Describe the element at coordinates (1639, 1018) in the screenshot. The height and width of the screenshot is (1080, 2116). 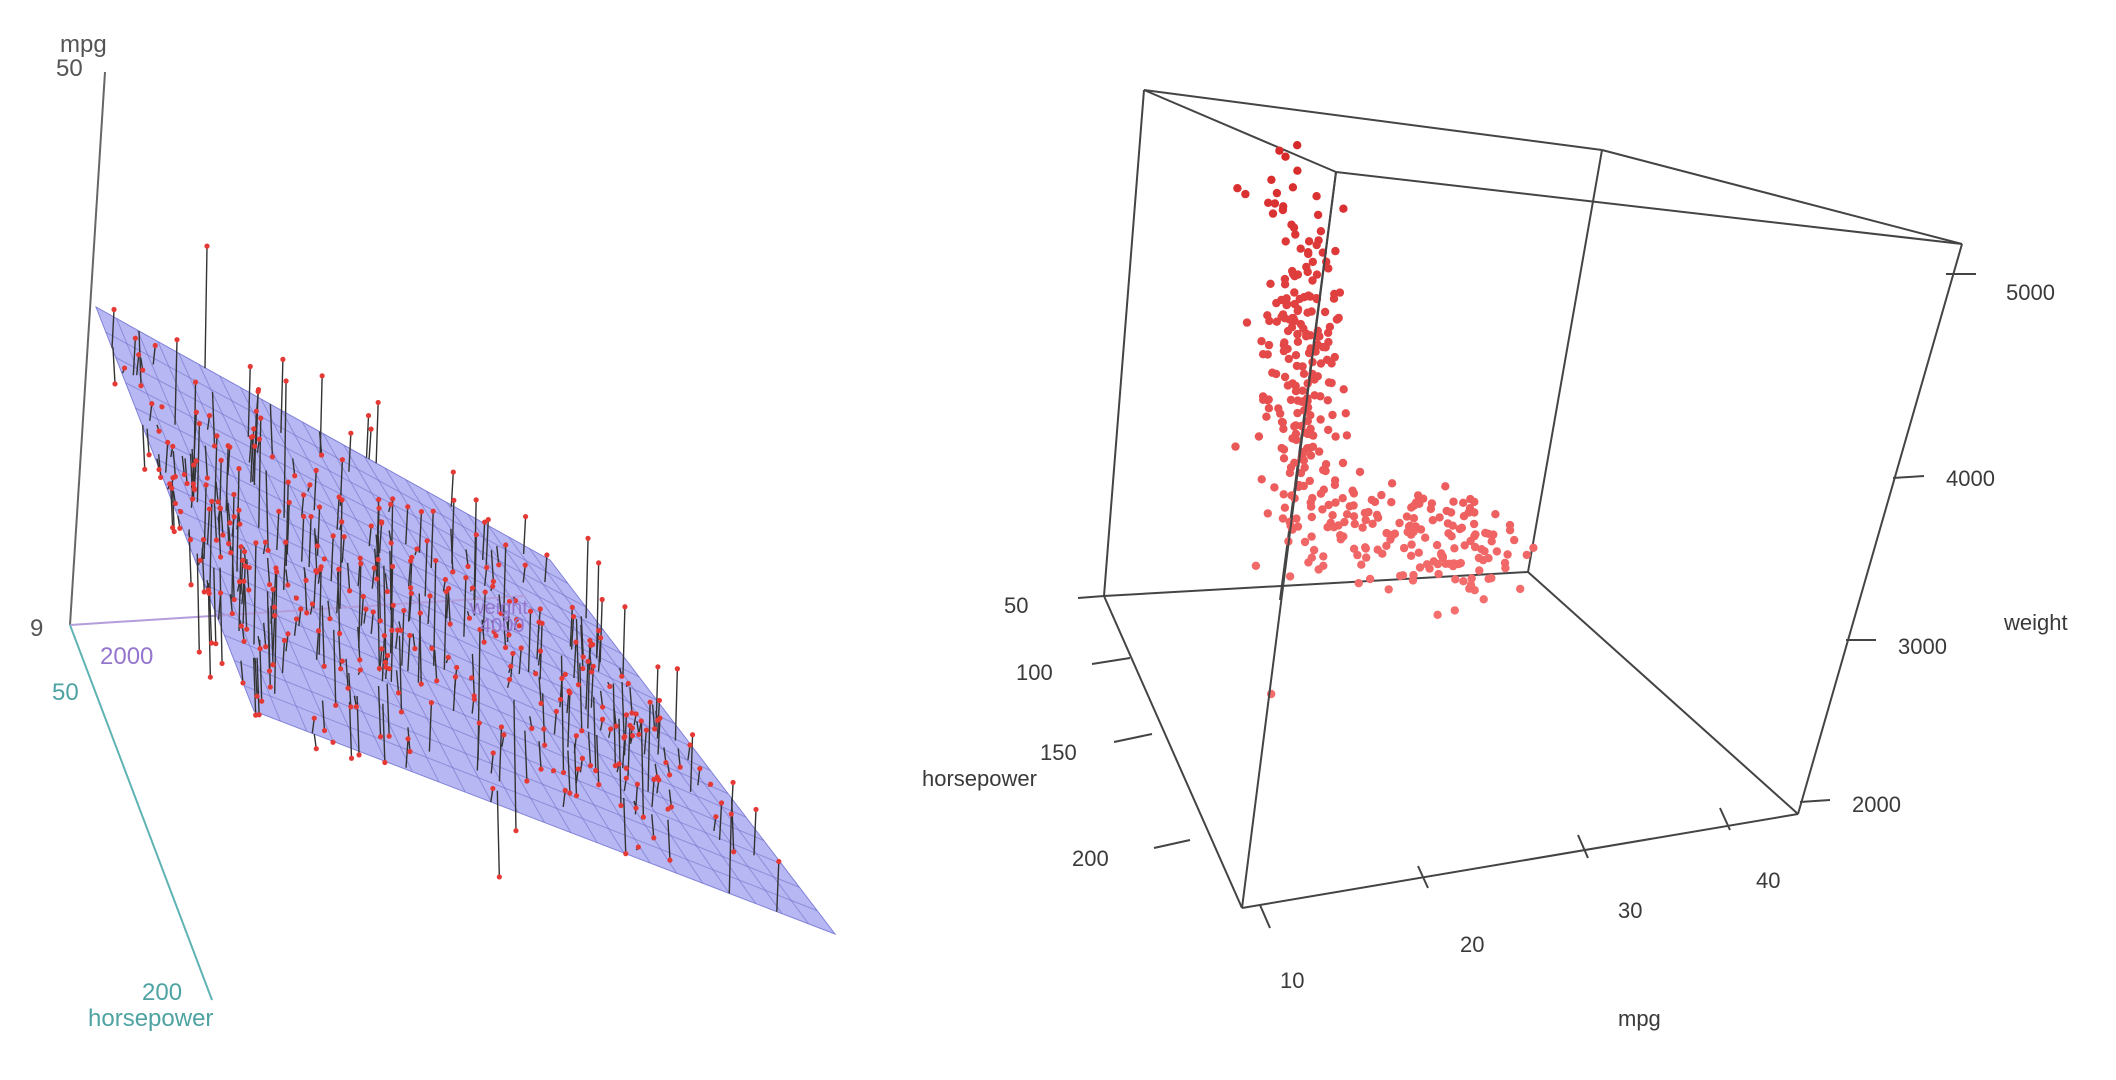
I see `mpg-axis-title: mpg` at that location.